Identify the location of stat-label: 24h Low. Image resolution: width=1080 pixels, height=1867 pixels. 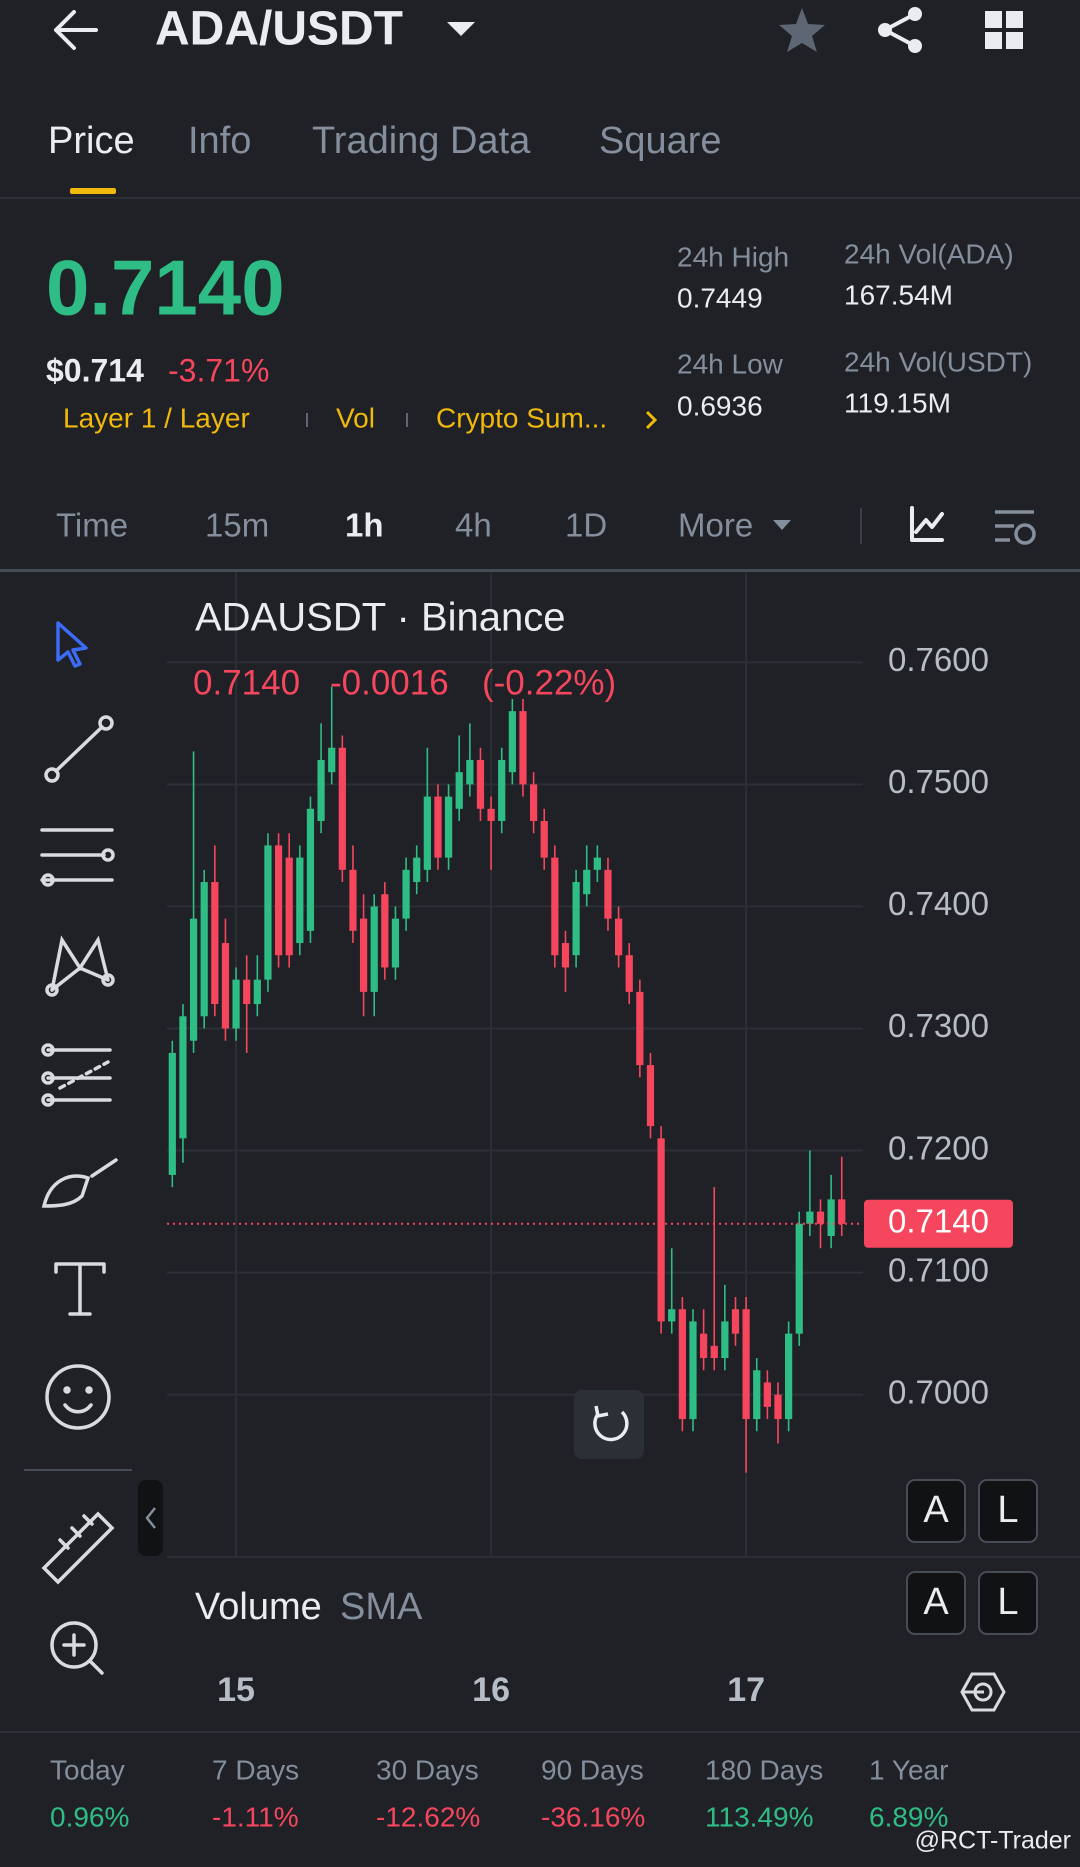
(730, 363).